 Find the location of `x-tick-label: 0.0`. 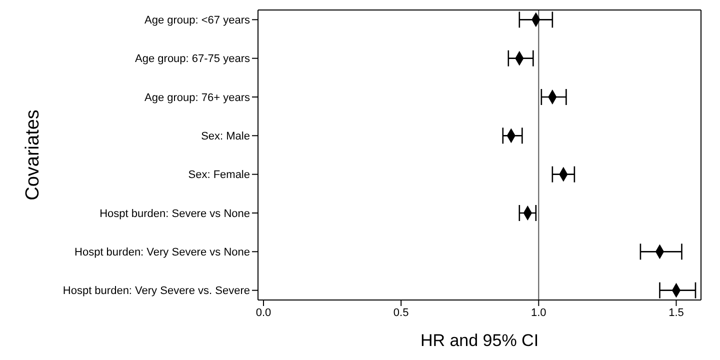

x-tick-label: 0.0 is located at coordinates (264, 312).